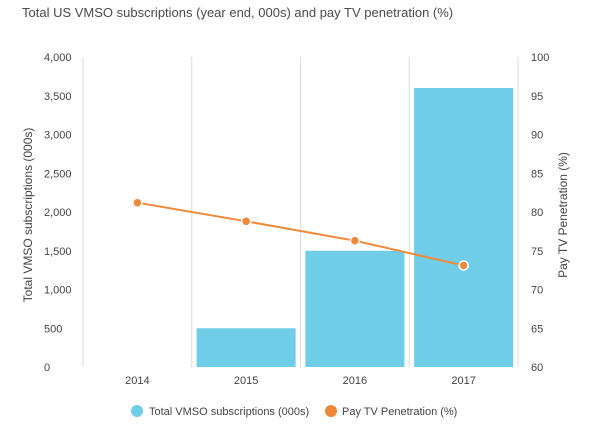 The image size is (590, 435). Describe the element at coordinates (137, 411) in the screenshot. I see `legend-bar-swatch` at that location.